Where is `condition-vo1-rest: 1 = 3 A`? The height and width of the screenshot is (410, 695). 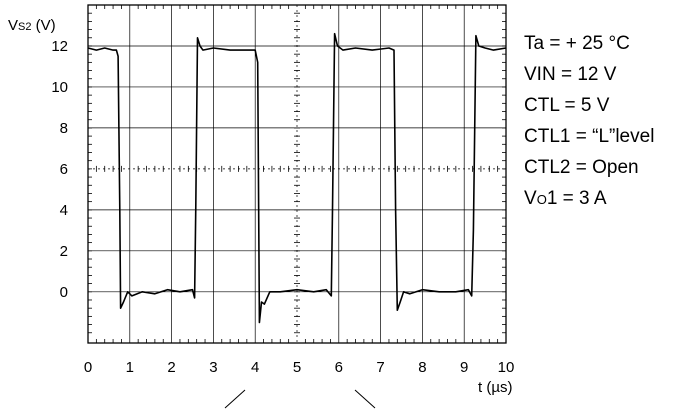
condition-vo1-rest: 1 = 3 A is located at coordinates (577, 198).